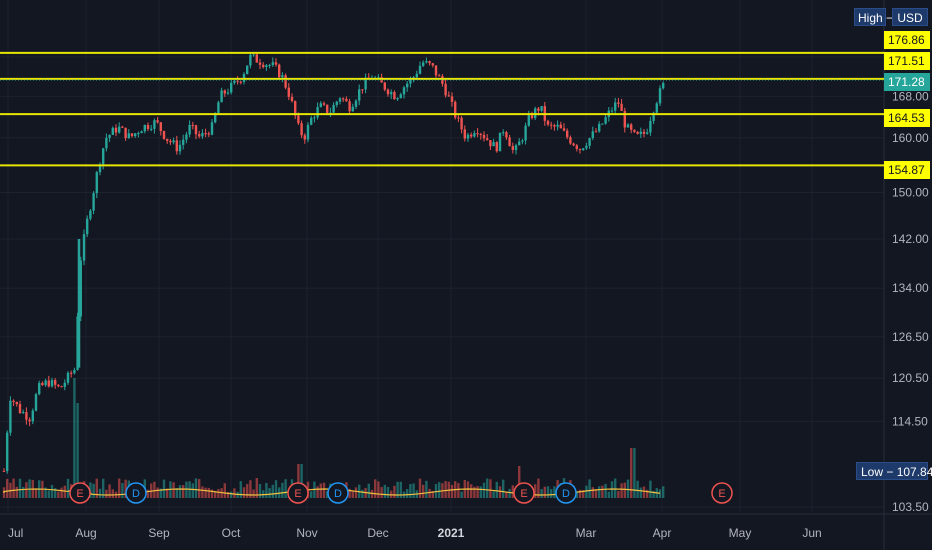  I want to click on x-tick-label: Aug, so click(85, 533).